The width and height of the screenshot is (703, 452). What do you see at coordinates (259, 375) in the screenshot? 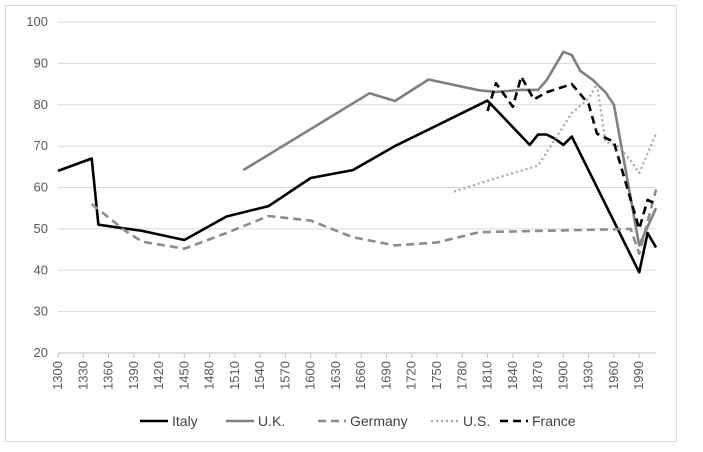
I see `x-tick-label: 1540` at bounding box center [259, 375].